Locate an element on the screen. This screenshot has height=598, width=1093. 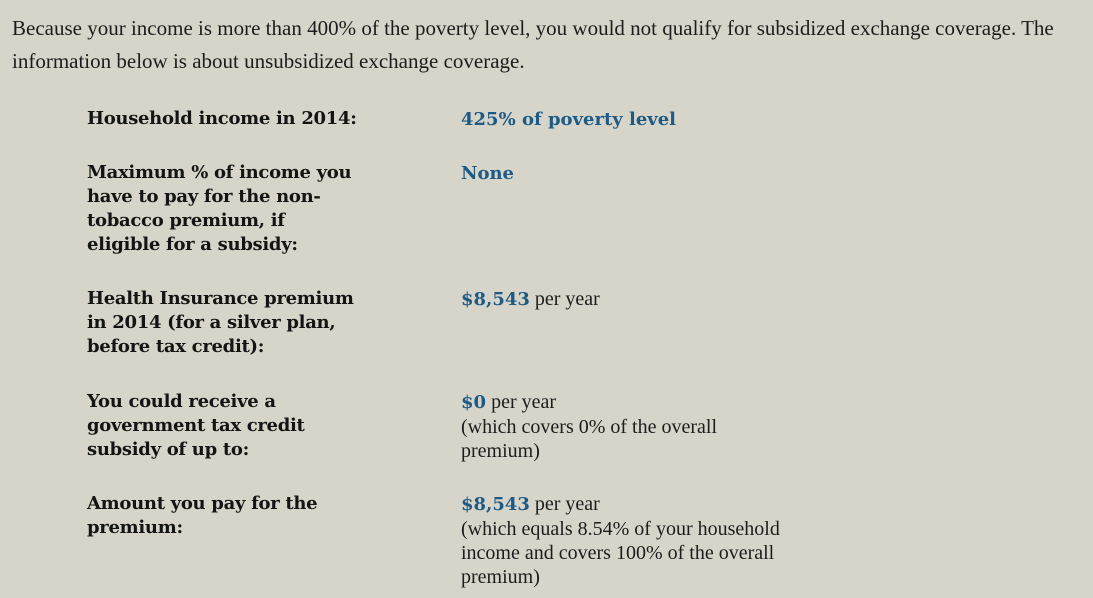
label-line: Maximum % of income you is located at coordinates (219, 172).